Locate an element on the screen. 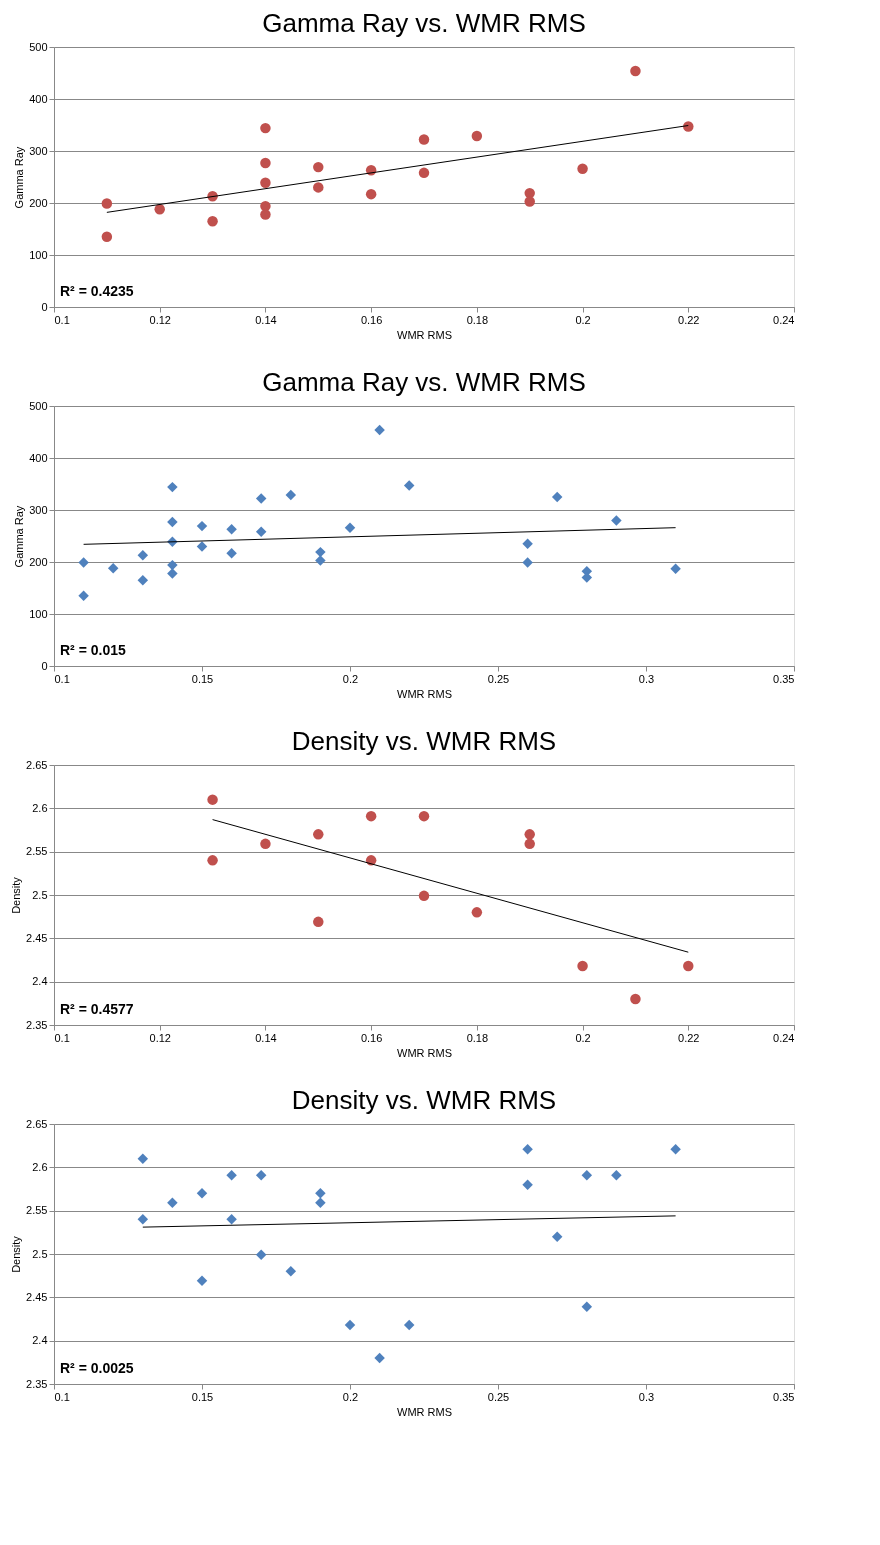 The image size is (880, 1545). annotation: R² = 0.015 is located at coordinates (93, 650).